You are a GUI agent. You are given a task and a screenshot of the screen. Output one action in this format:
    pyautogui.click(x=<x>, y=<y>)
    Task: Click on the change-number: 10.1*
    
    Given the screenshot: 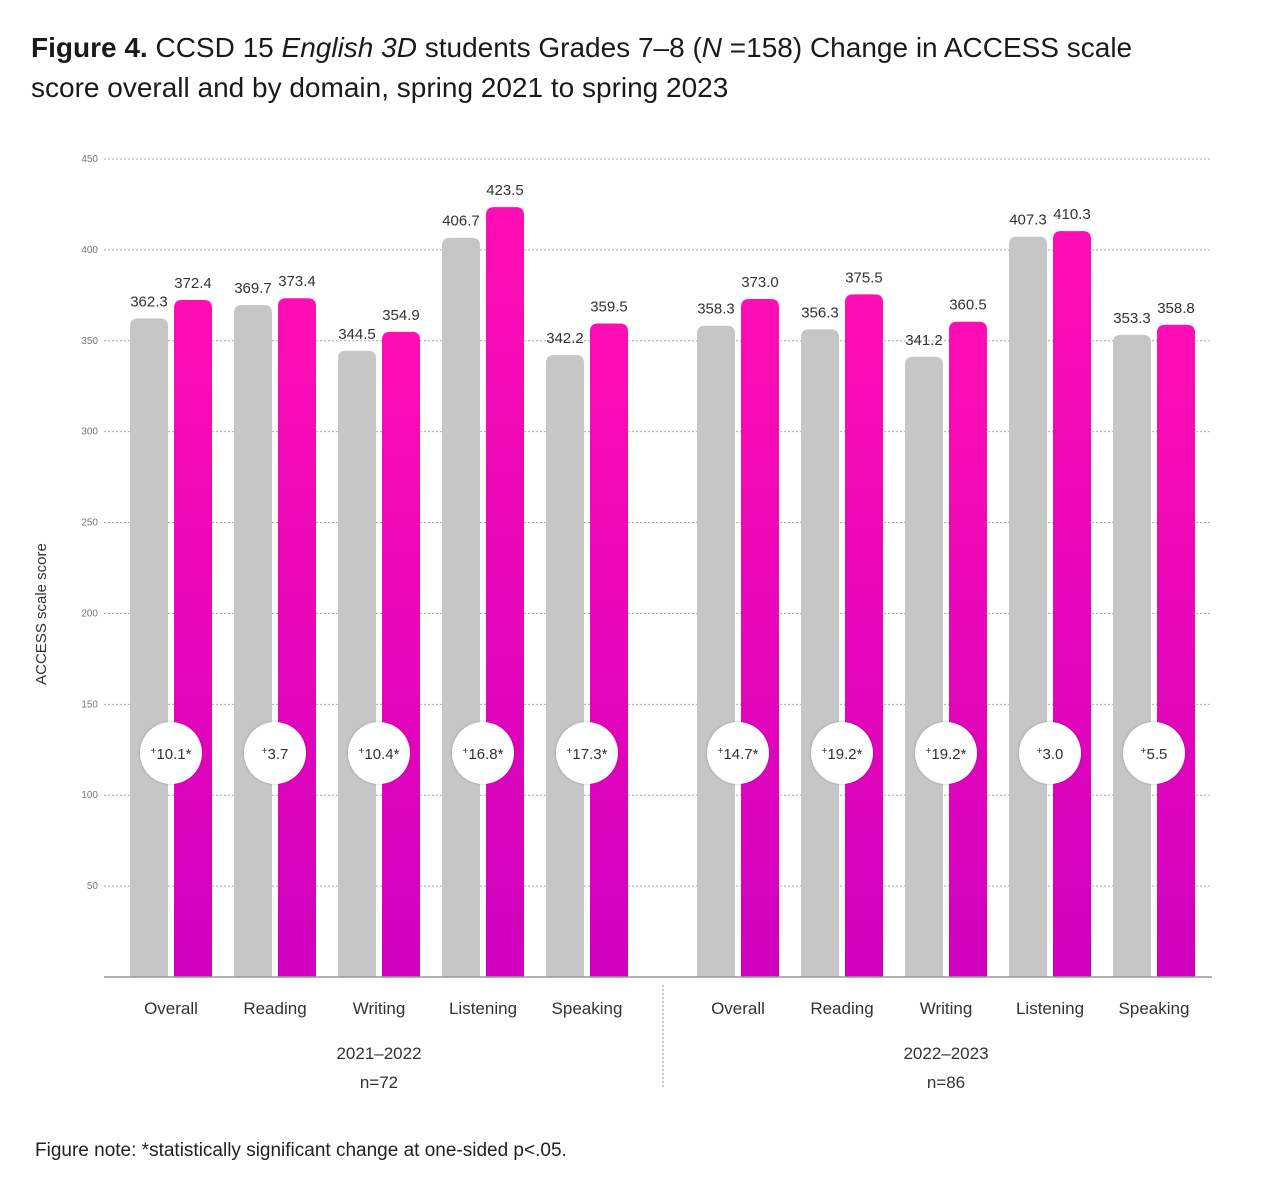 What is the action you would take?
    pyautogui.click(x=173, y=754)
    